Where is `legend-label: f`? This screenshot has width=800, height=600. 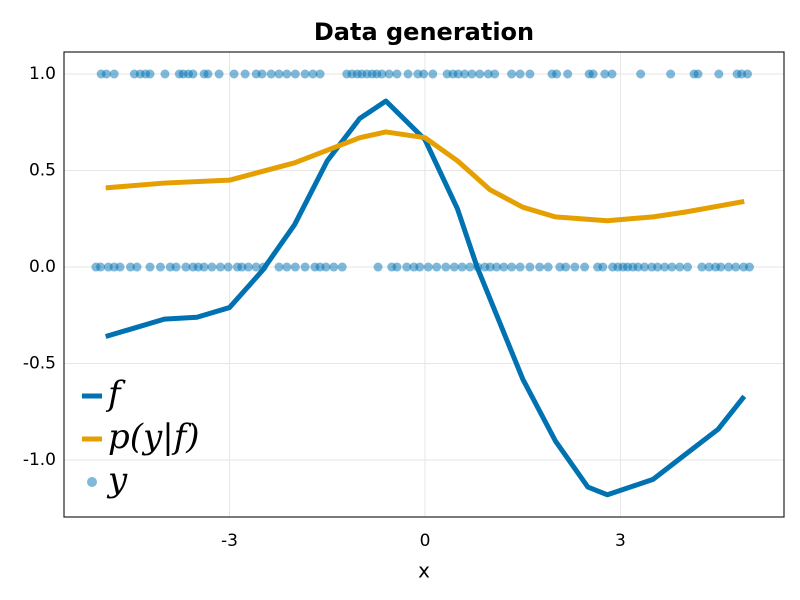 legend-label: f is located at coordinates (115, 394).